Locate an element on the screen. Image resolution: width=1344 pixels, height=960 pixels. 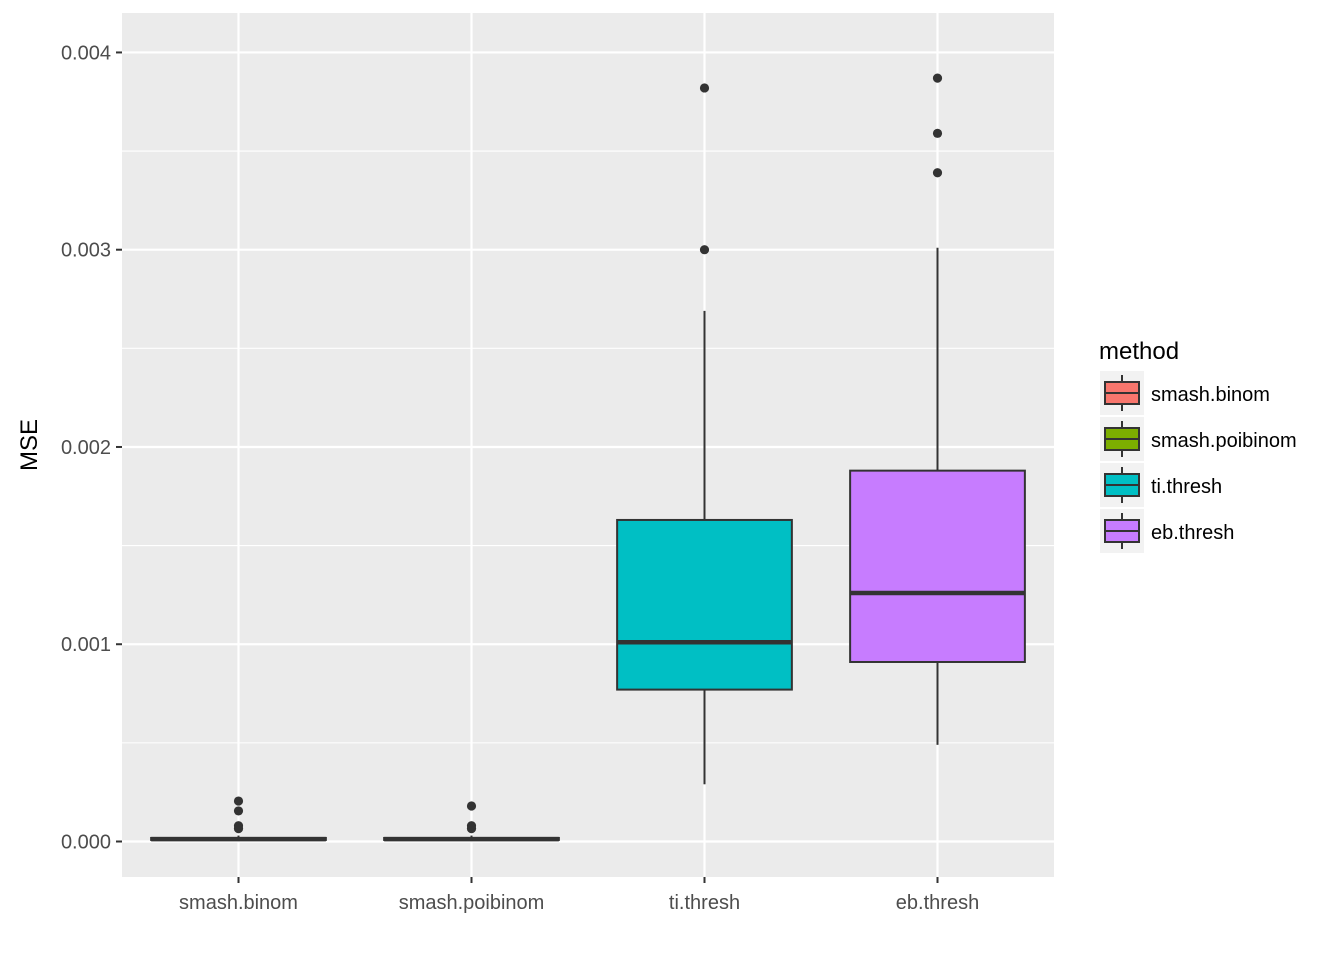
y-tick-label: 0.000 is located at coordinates (86, 842).